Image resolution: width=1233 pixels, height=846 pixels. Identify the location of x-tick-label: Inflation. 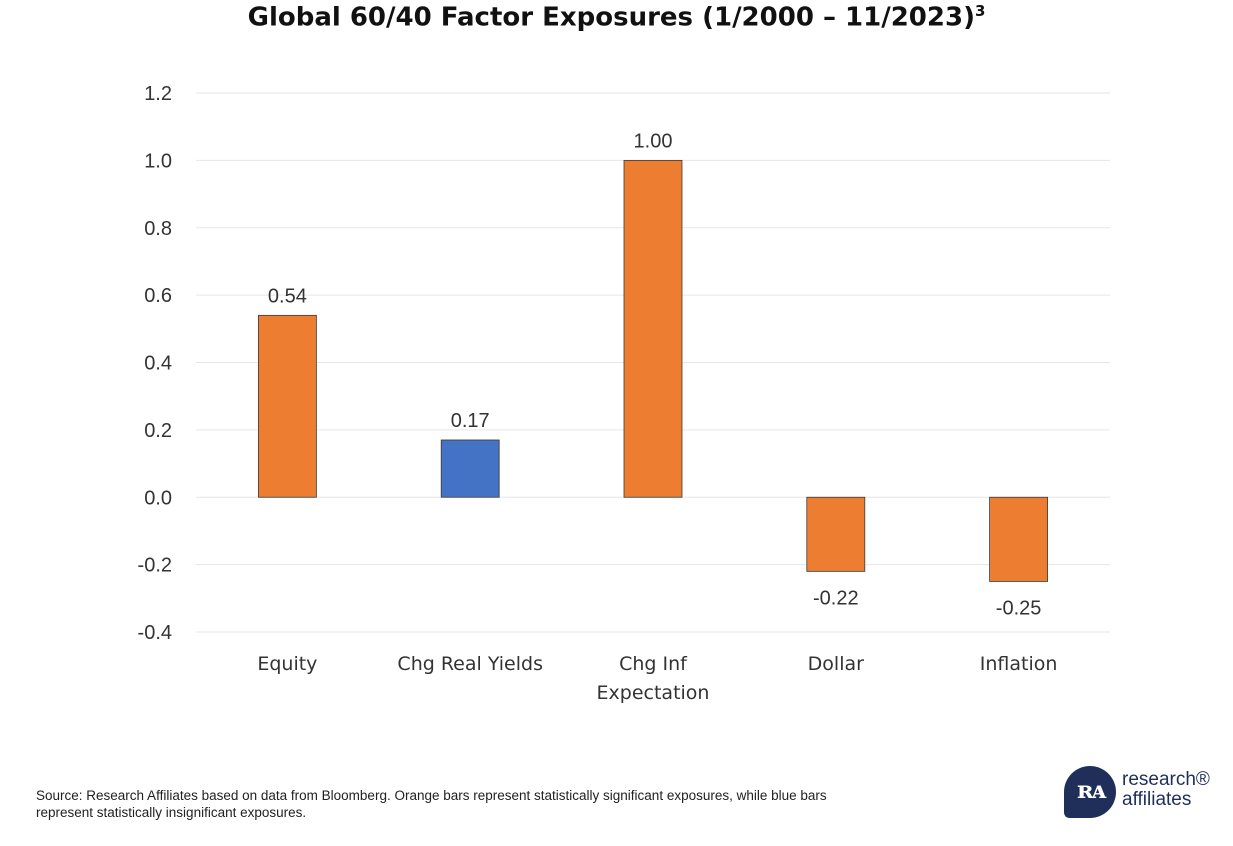
(1019, 664).